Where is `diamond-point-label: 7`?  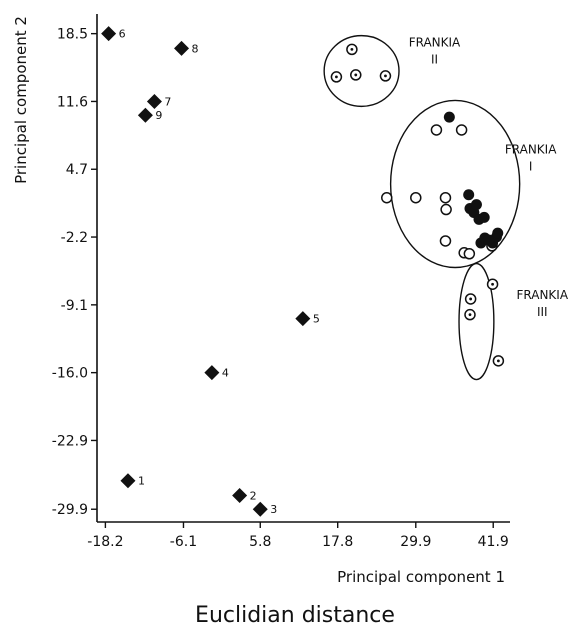 diamond-point-label: 7 is located at coordinates (167, 101).